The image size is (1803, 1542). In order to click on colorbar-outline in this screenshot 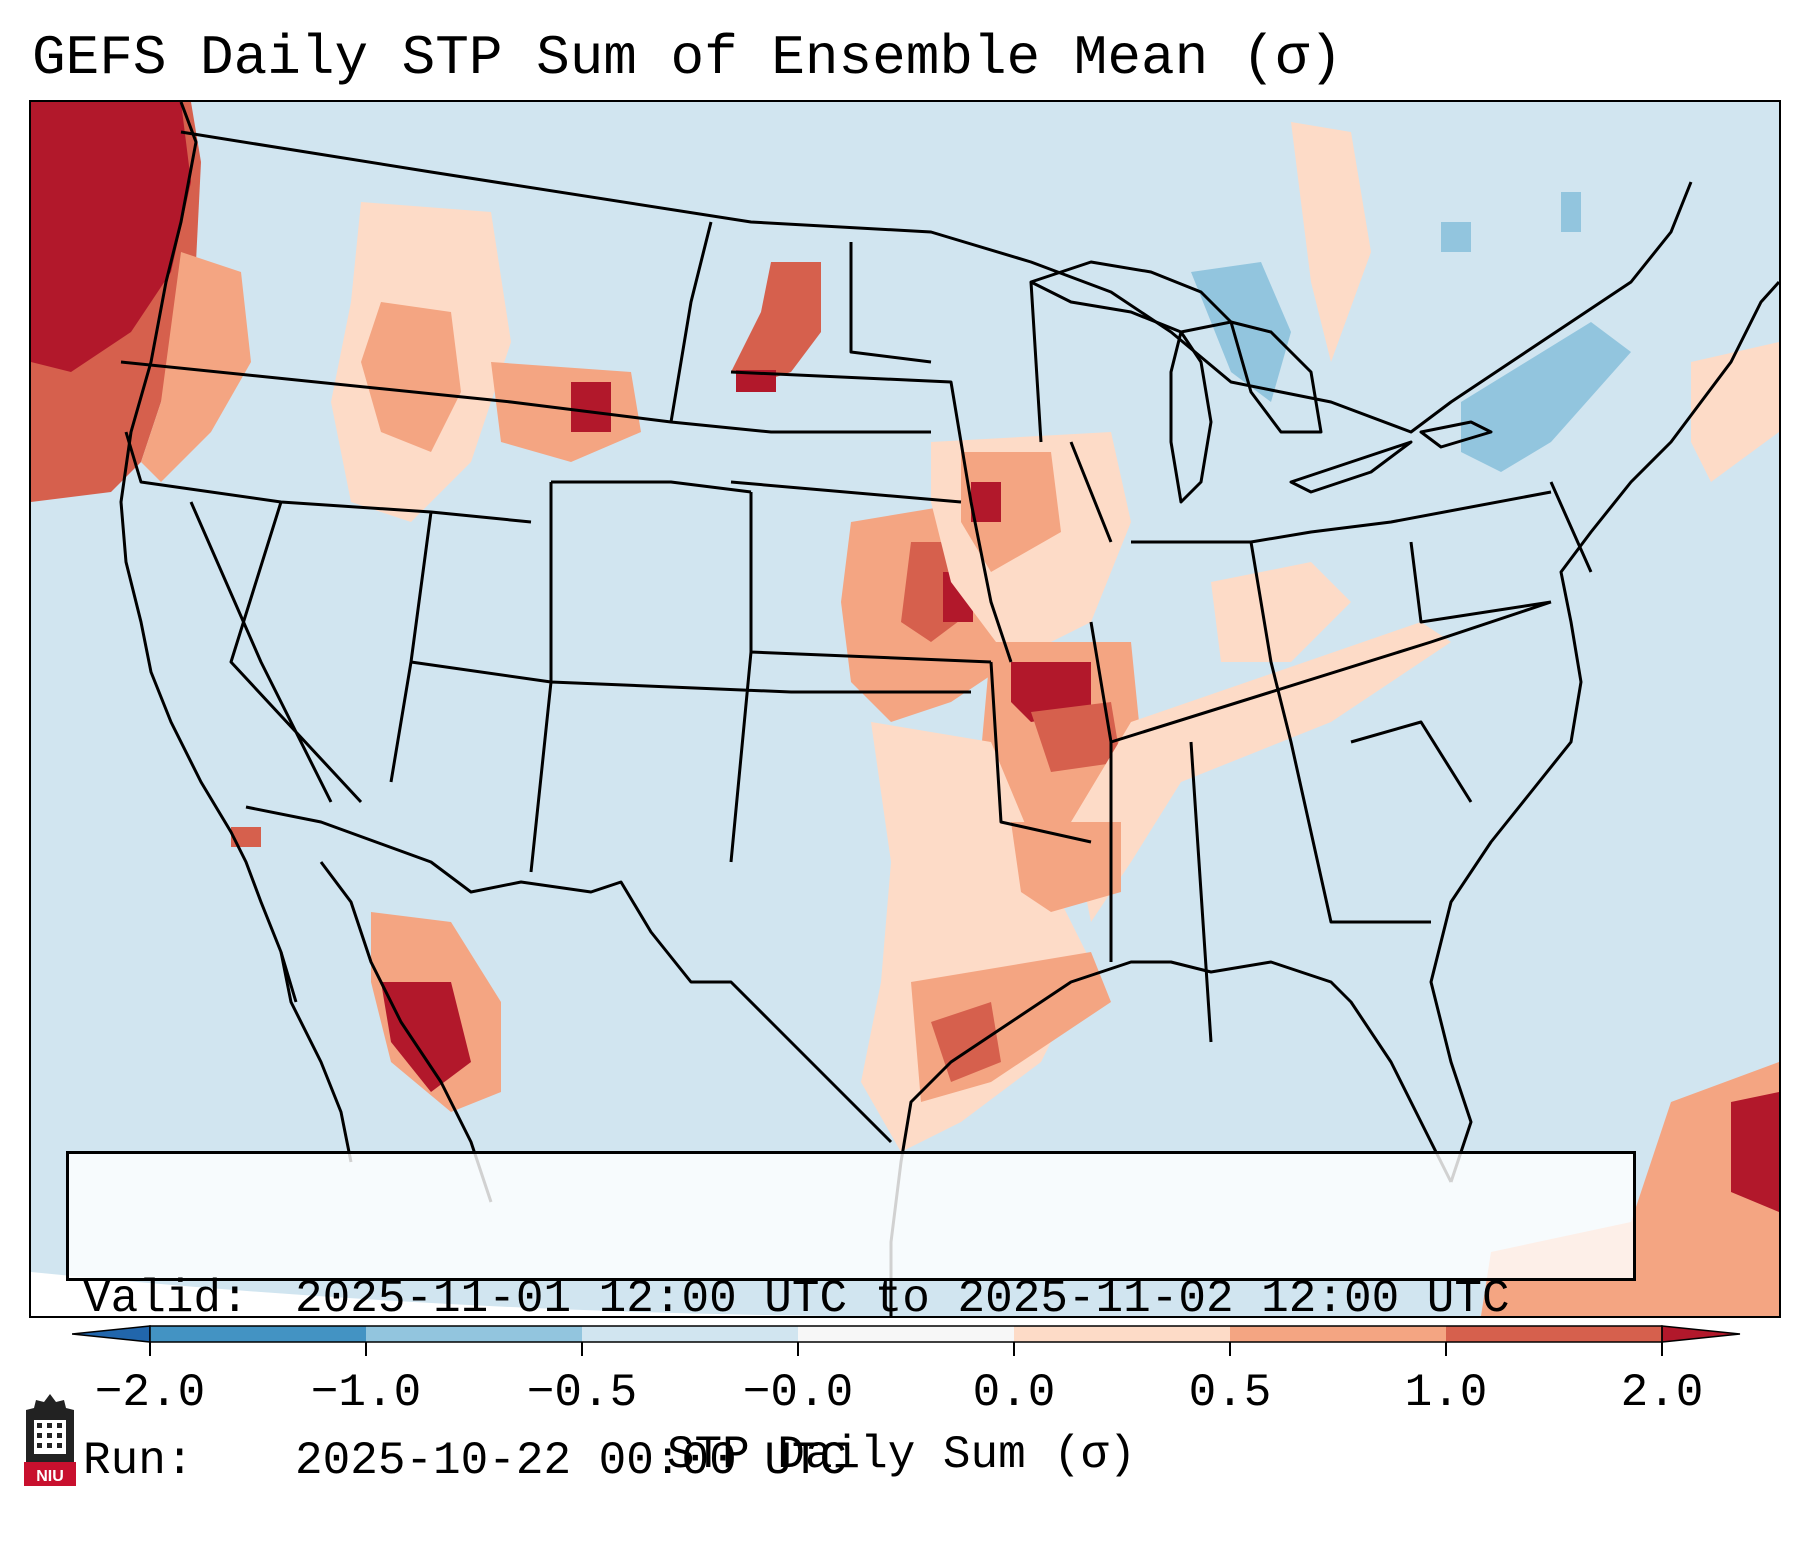, I will do `click(906, 1334)`.